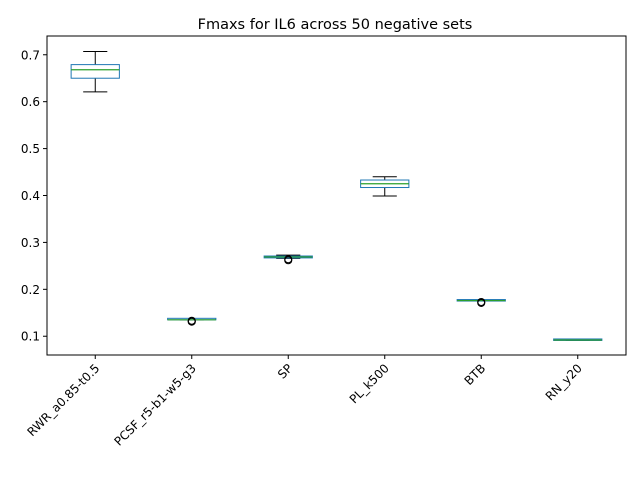 The image size is (640, 484). What do you see at coordinates (475, 374) in the screenshot?
I see `x-tick-label: BTB` at bounding box center [475, 374].